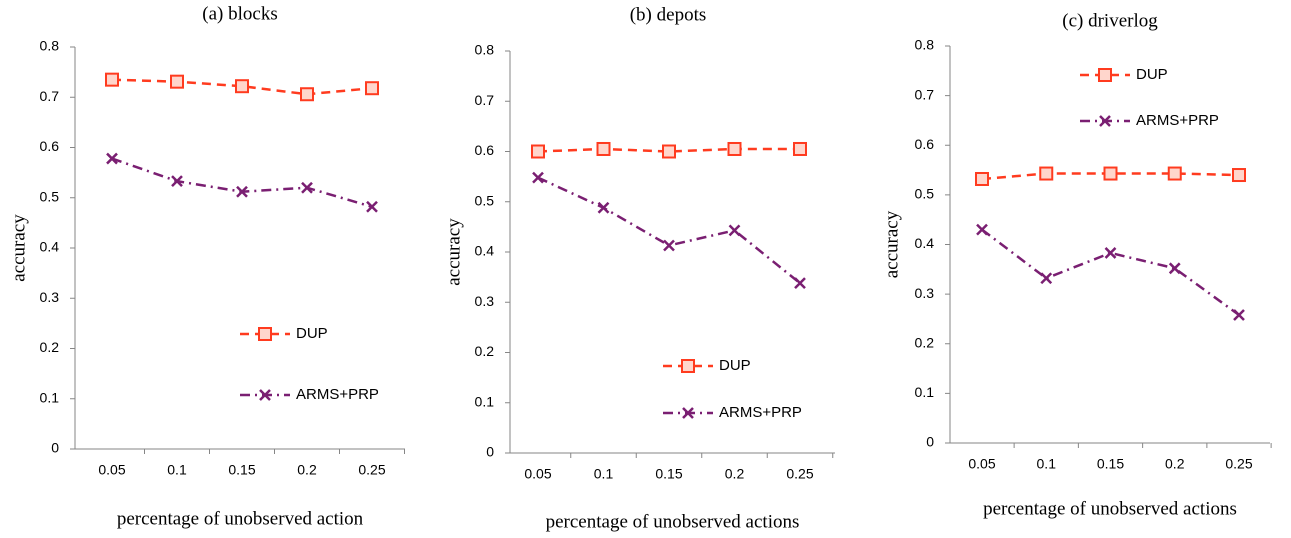  I want to click on x-axis-label: percentage of unobserved action, so click(240, 518).